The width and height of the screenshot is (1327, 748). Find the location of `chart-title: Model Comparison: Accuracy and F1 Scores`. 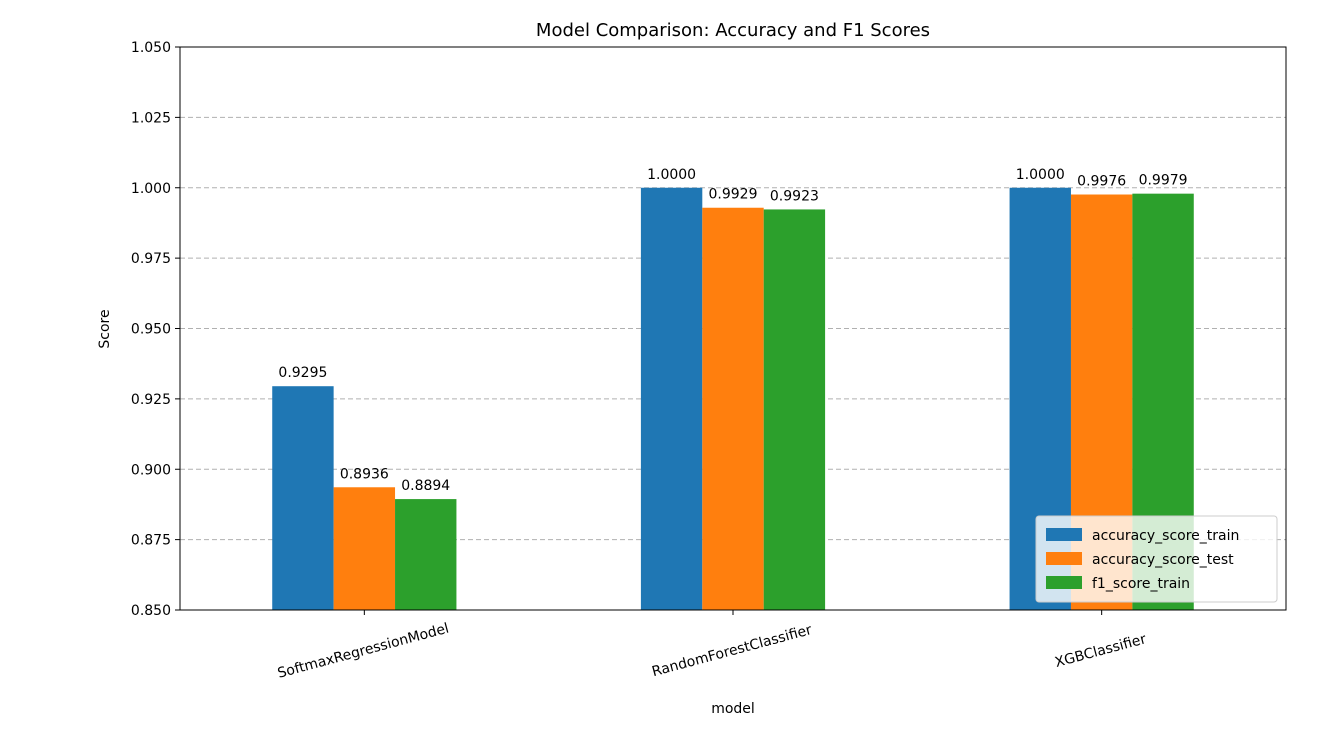

chart-title: Model Comparison: Accuracy and F1 Scores is located at coordinates (733, 30).